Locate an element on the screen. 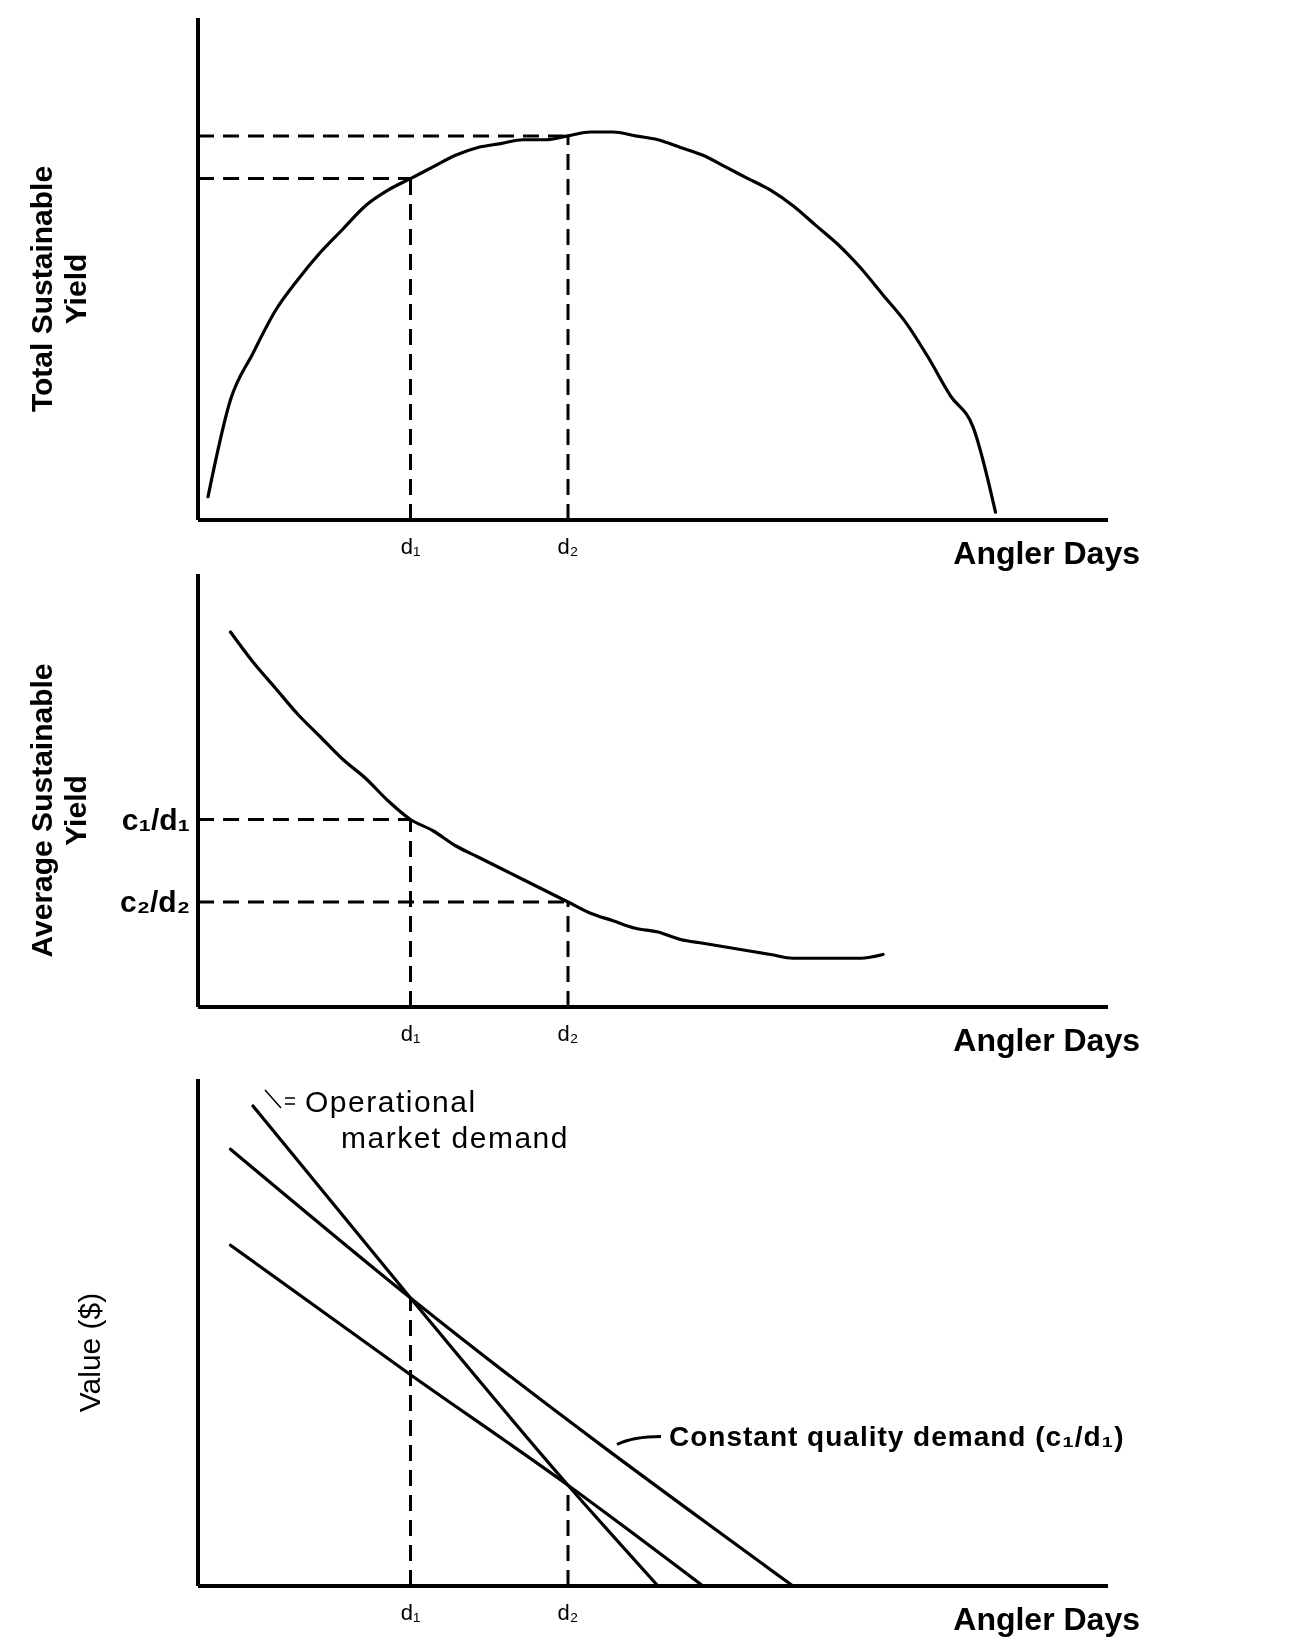  y-axis-title: Value ($) is located at coordinates (89, 1352).